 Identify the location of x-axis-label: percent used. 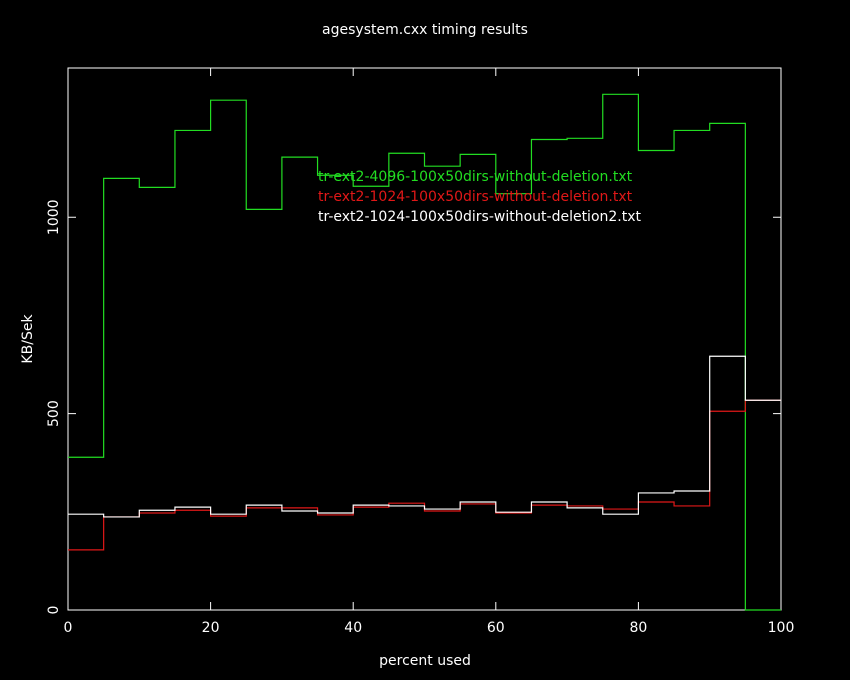
(425, 661).